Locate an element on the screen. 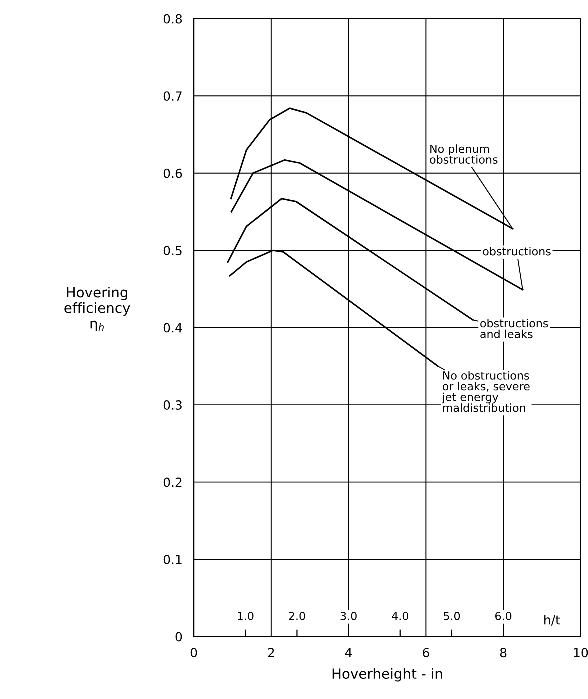 The image size is (588, 699). y-tick-label: 0.2 is located at coordinates (173, 483).